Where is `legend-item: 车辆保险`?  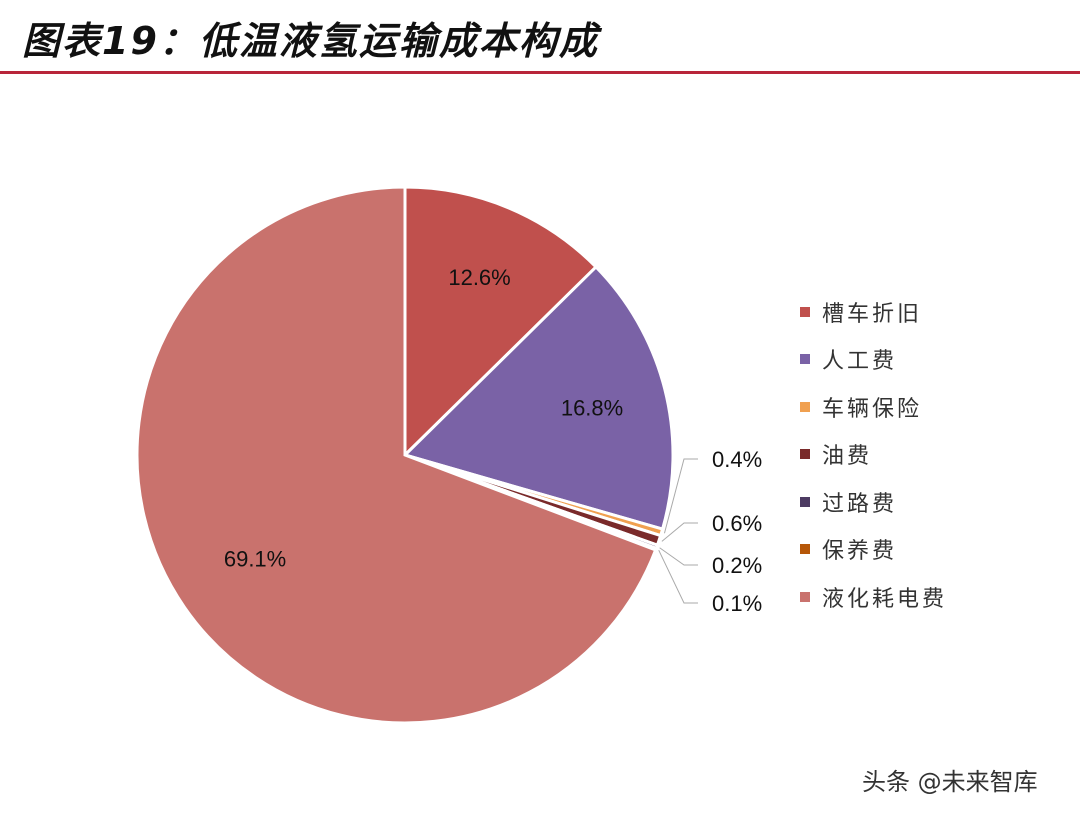 legend-item: 车辆保险 is located at coordinates (873, 407).